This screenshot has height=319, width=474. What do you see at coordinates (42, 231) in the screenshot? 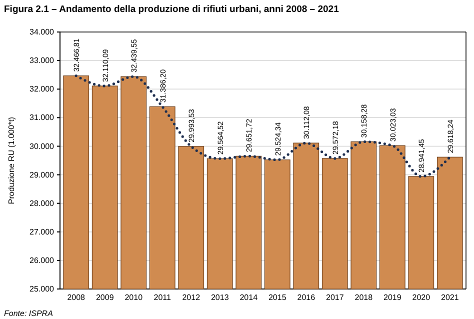
I see `y-tick-label: 27.000` at bounding box center [42, 231].